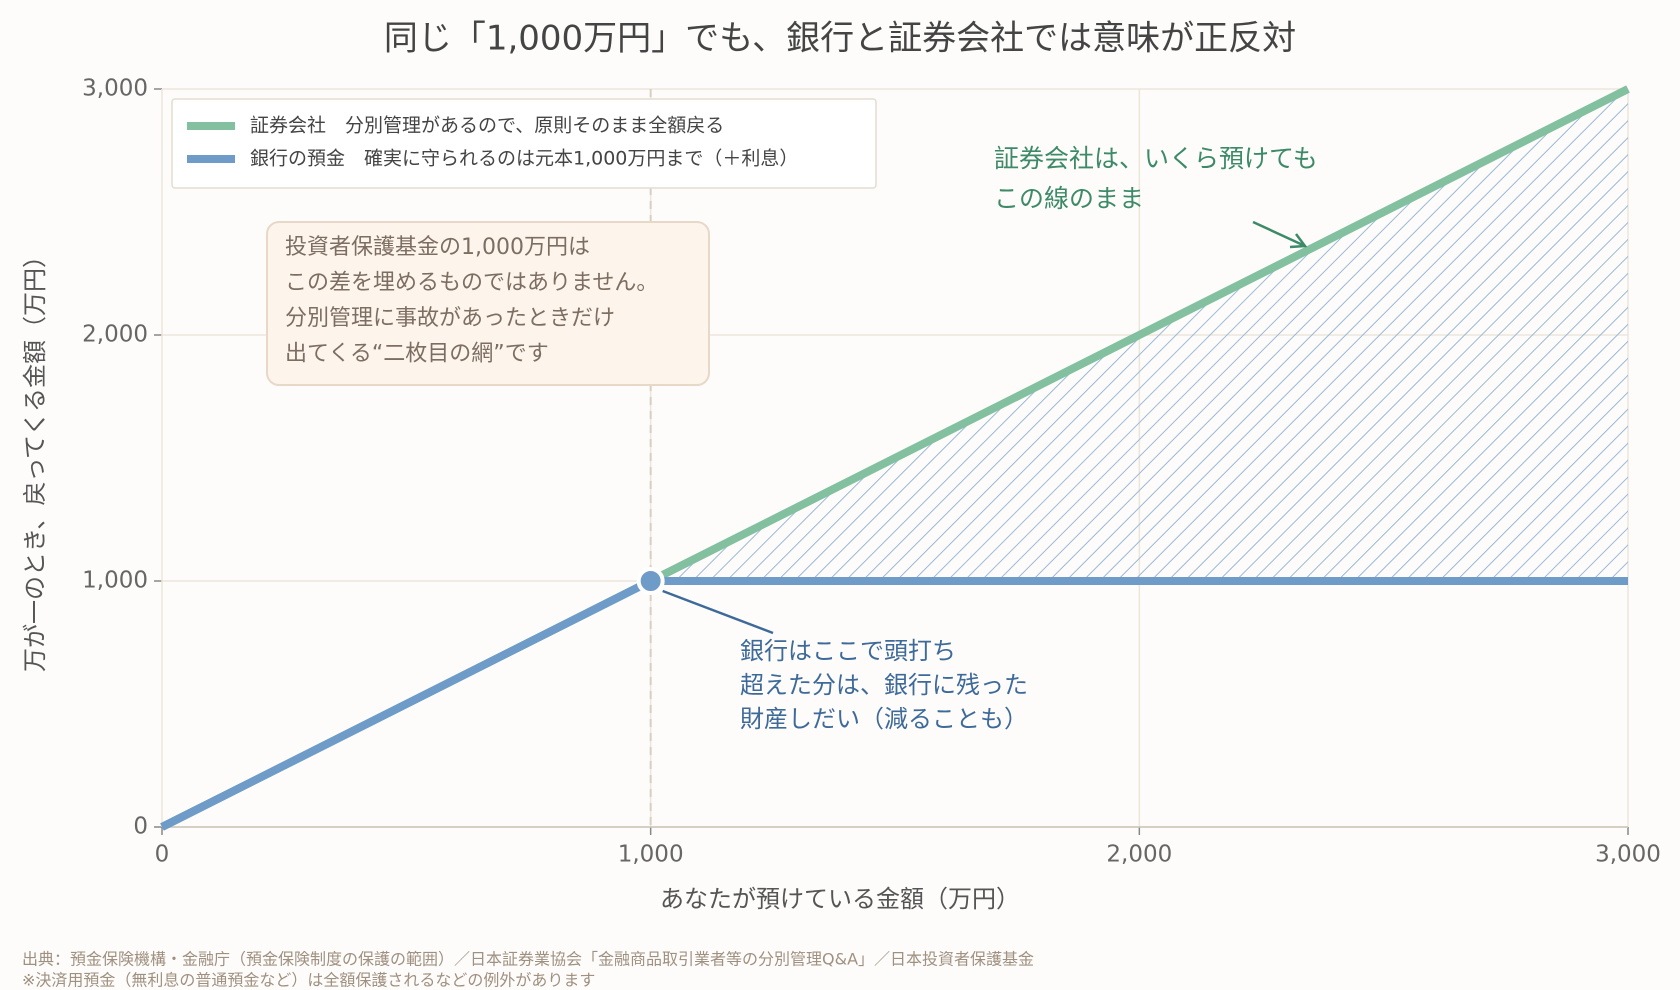 The image size is (1680, 990). What do you see at coordinates (650, 581) in the screenshot?
I see `cap-point` at bounding box center [650, 581].